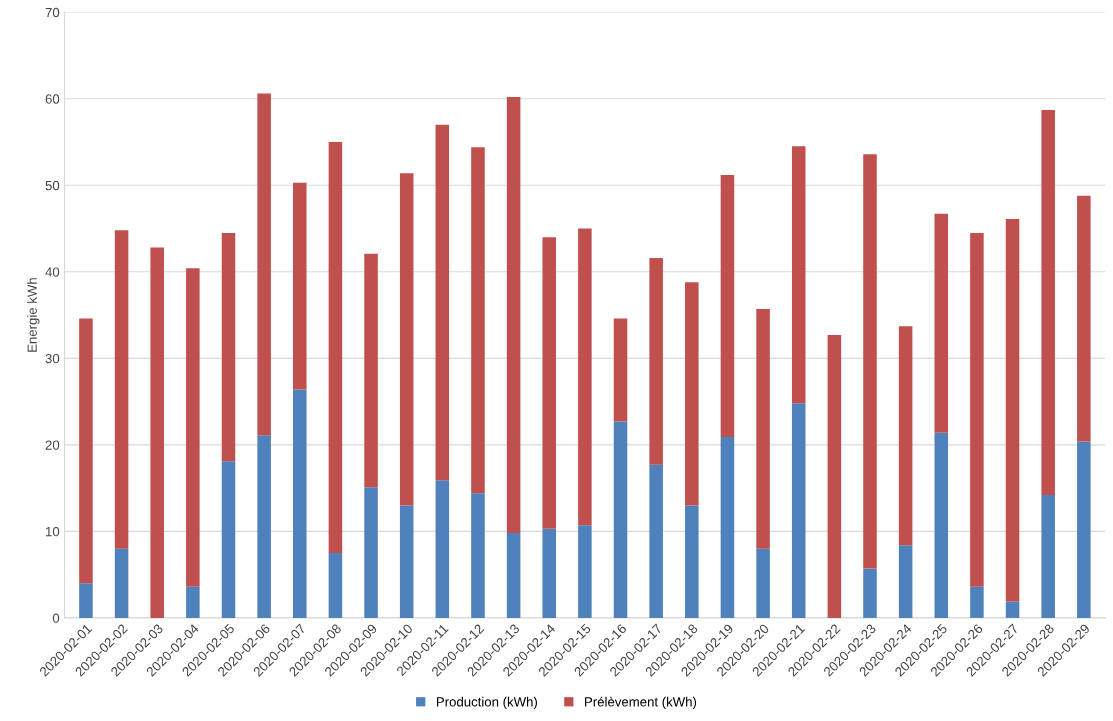 This screenshot has width=1113, height=721. What do you see at coordinates (52, 358) in the screenshot?
I see `y-tick-label: 30` at bounding box center [52, 358].